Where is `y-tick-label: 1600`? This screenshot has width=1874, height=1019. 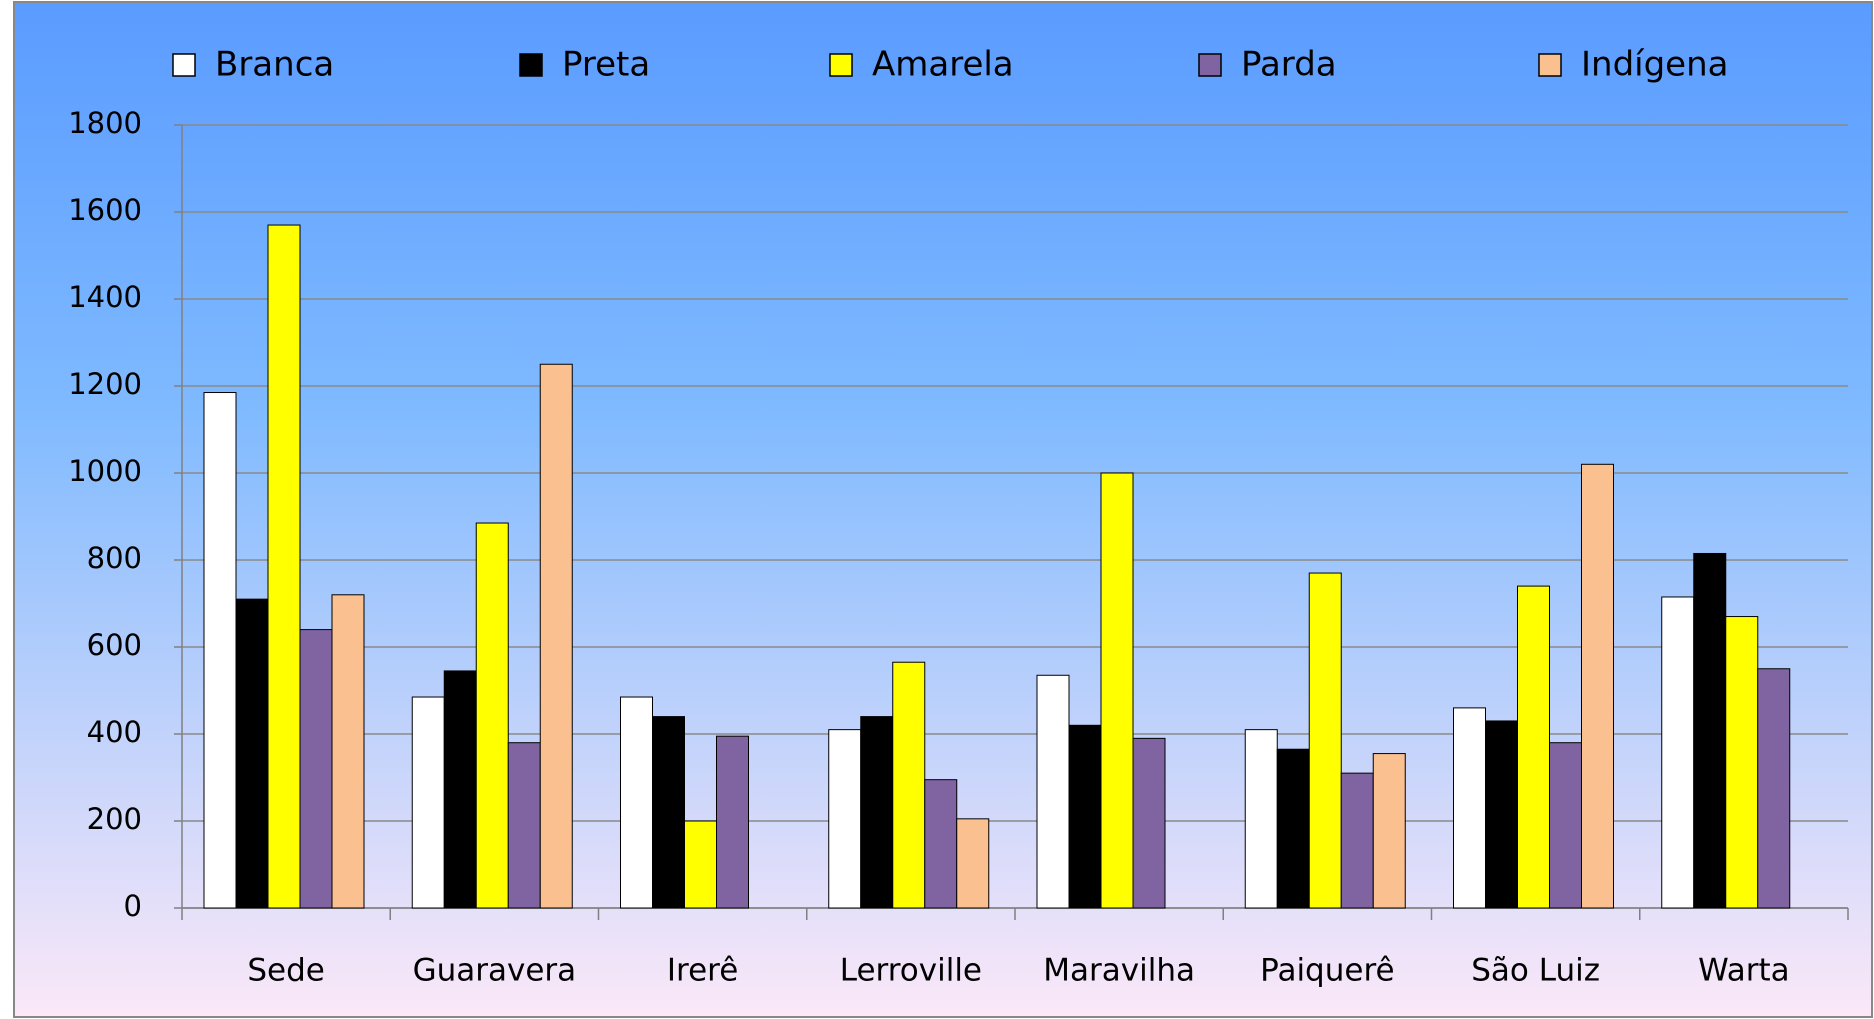
y-tick-label: 1600 is located at coordinates (105, 210).